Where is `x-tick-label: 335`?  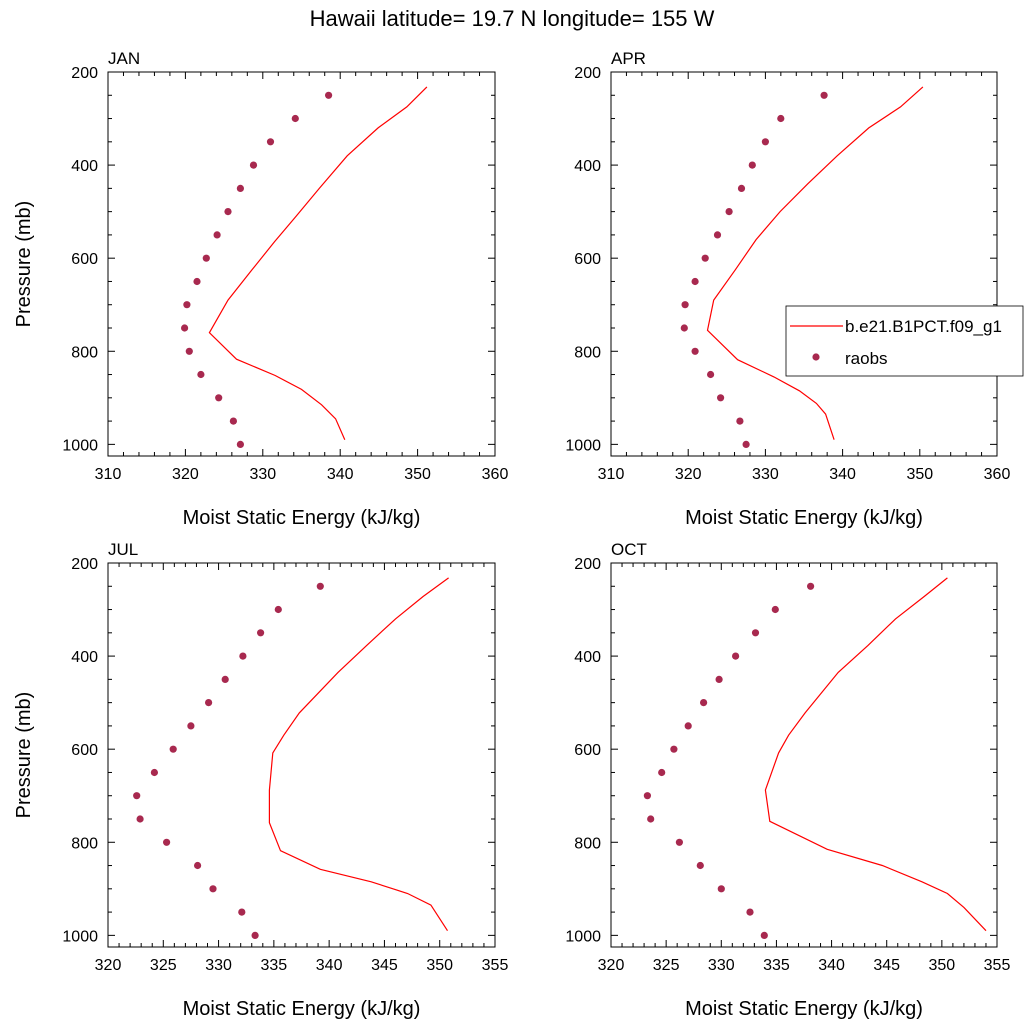
x-tick-label: 335 is located at coordinates (776, 965).